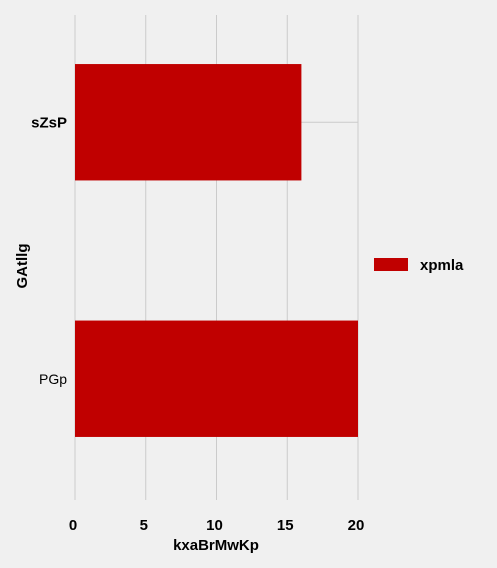 The height and width of the screenshot is (568, 497). I want to click on legend-swatch, so click(391, 264).